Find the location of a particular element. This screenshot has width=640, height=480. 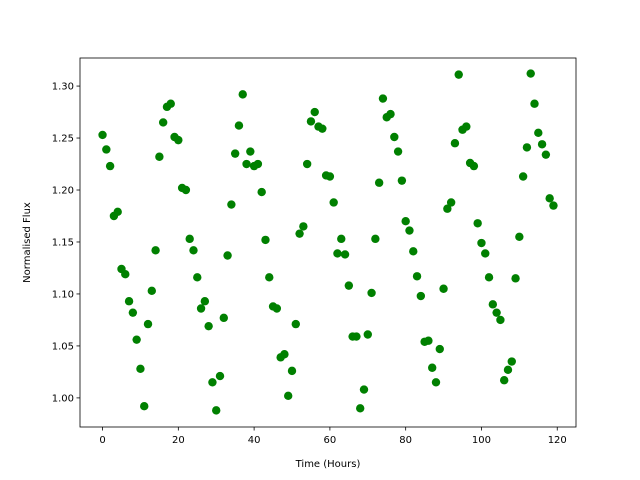

y-axis-label: Normalised Flux is located at coordinates (27, 242).